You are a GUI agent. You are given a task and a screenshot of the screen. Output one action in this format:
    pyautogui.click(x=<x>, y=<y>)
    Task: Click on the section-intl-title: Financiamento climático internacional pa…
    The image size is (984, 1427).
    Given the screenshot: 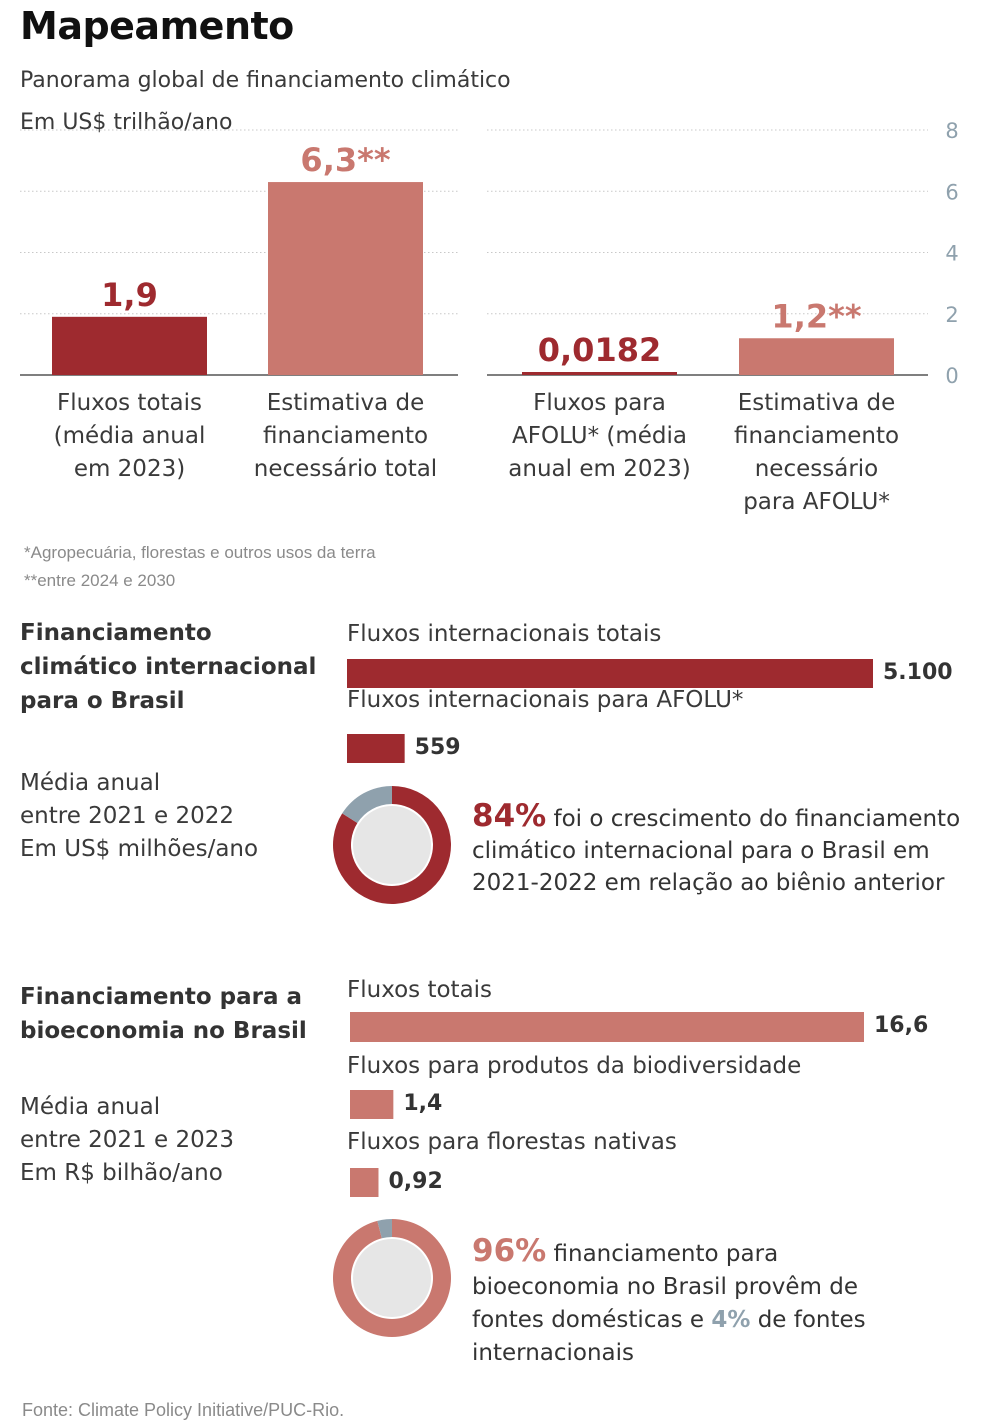 What is the action you would take?
    pyautogui.click(x=168, y=667)
    